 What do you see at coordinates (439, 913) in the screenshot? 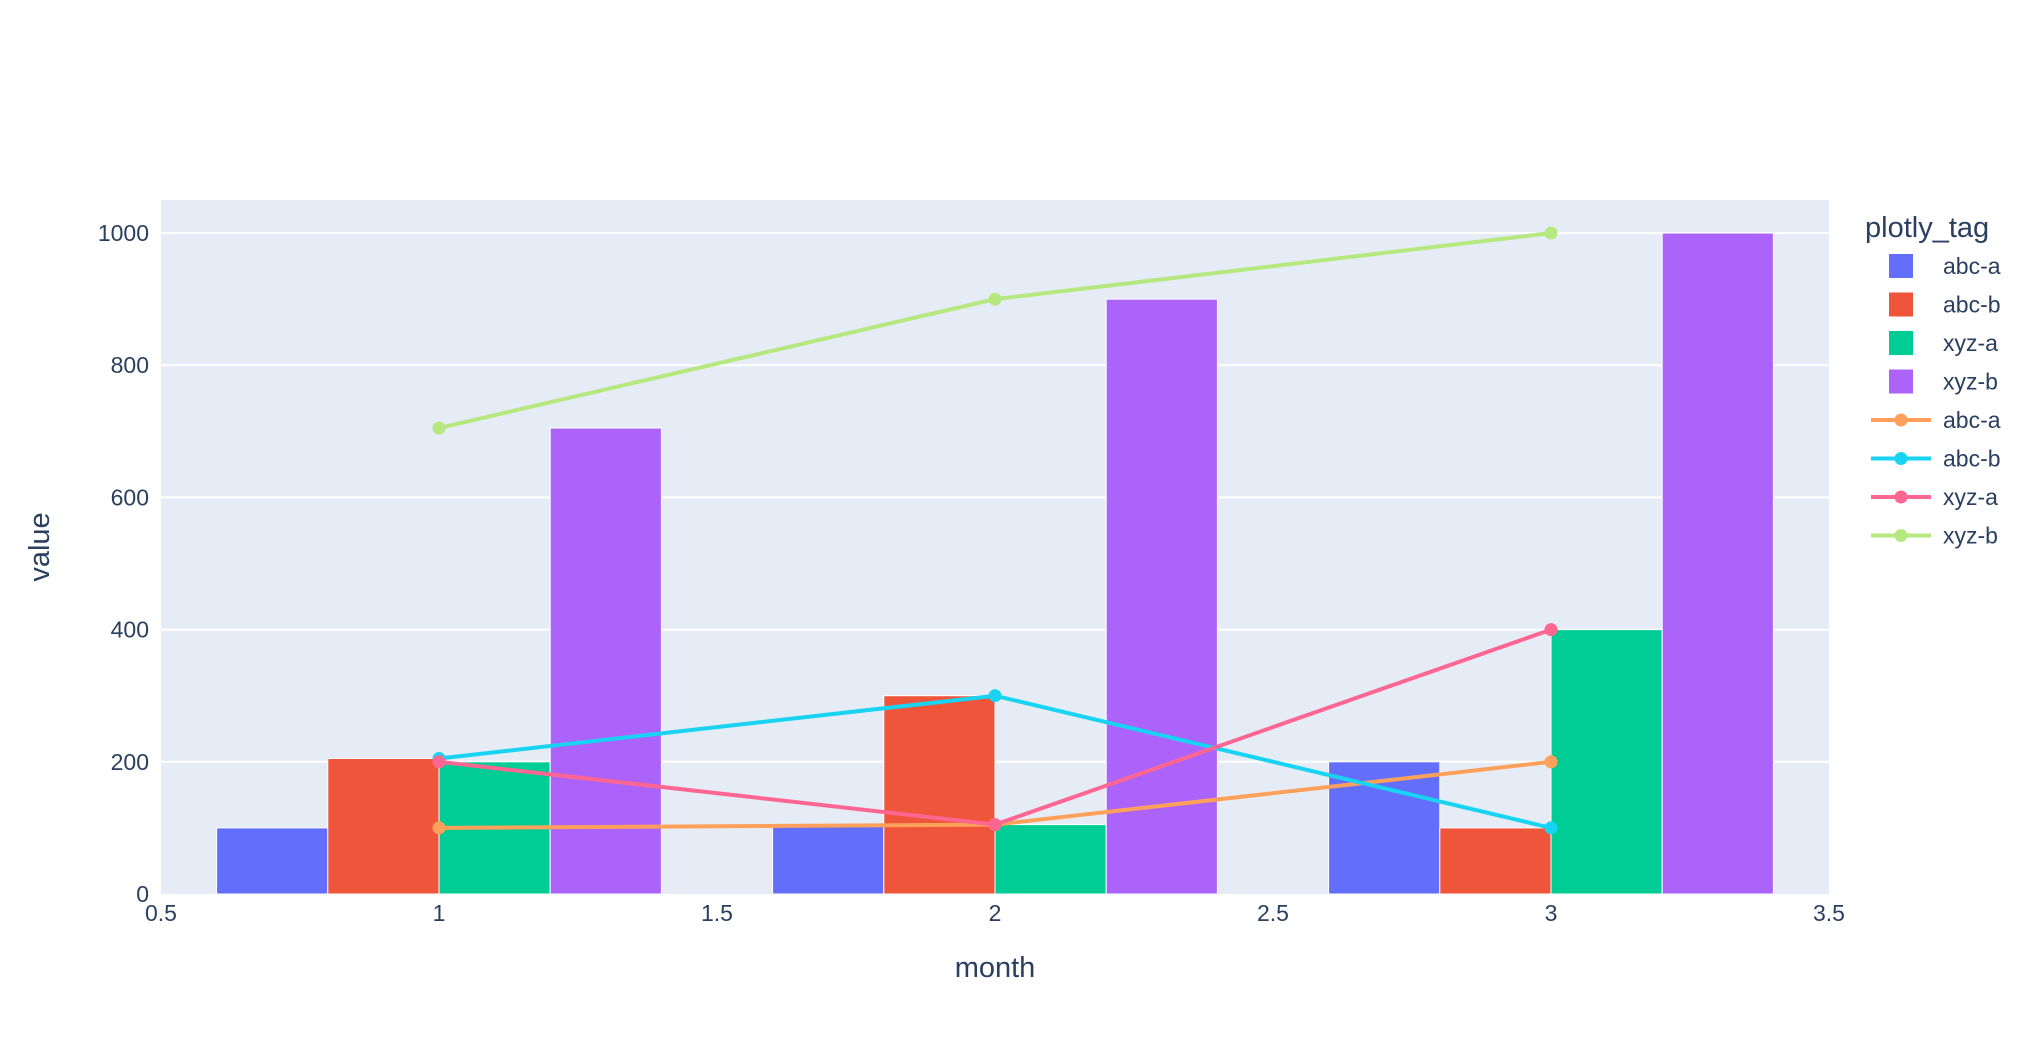
I see `x-tick-label: 1` at bounding box center [439, 913].